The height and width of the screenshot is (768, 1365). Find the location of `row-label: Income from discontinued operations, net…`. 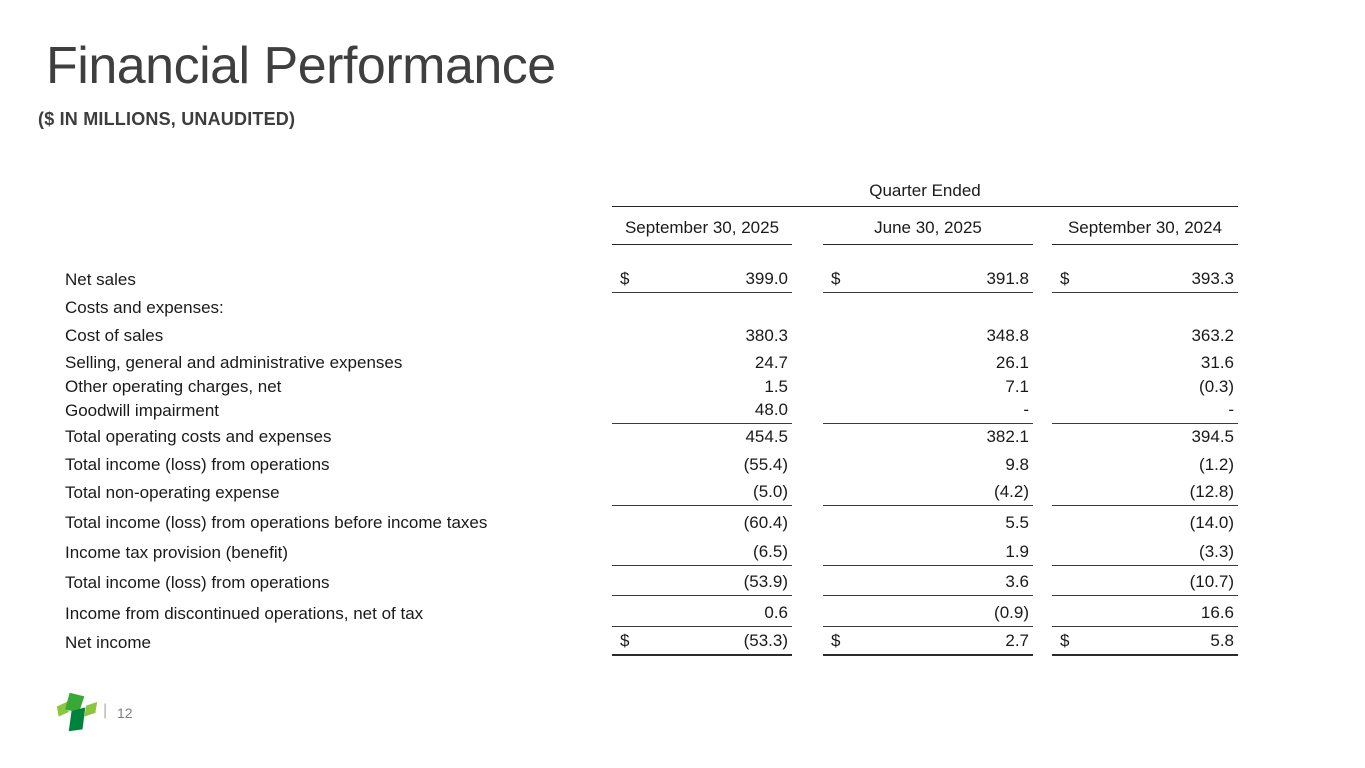

row-label: Income from discontinued operations, net… is located at coordinates (244, 613).